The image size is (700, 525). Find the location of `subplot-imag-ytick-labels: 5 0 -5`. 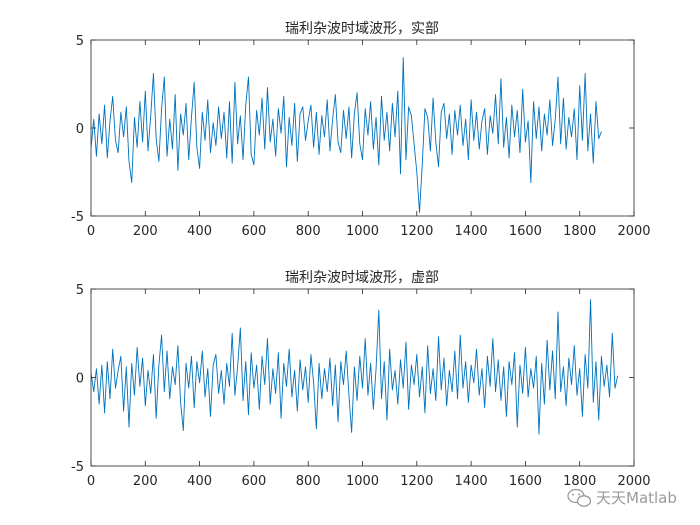

subplot-imag-ytick-labels: 5 0 -5 is located at coordinates (77, 379).